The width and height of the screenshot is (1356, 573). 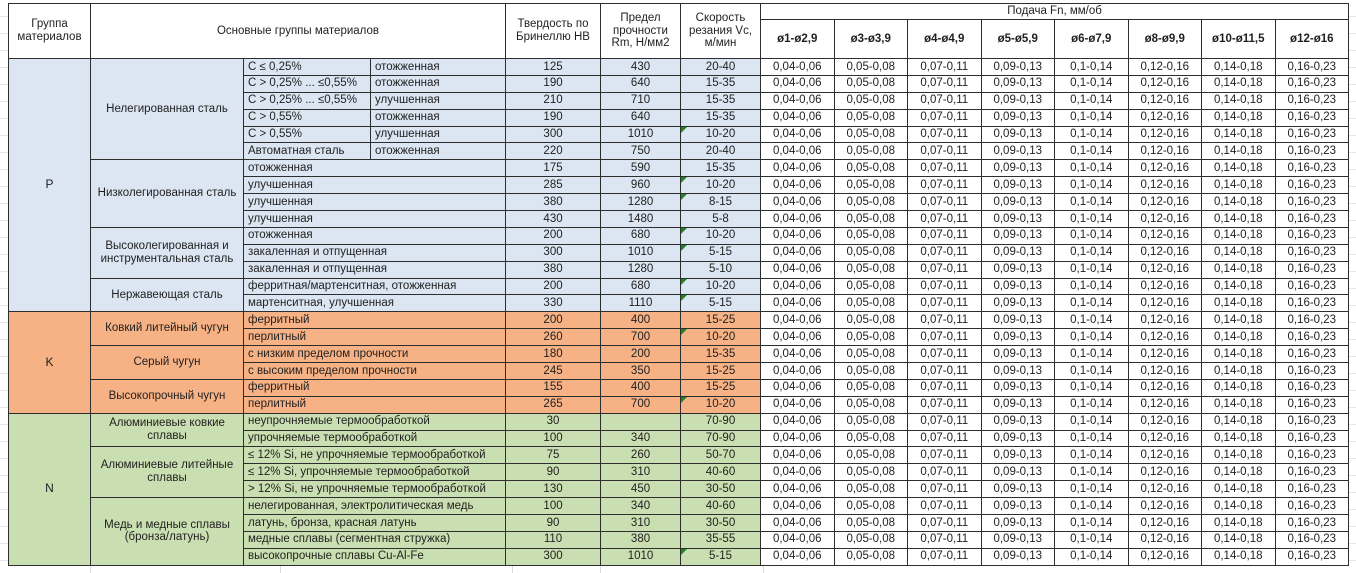 What do you see at coordinates (298, 31) in the screenshot?
I see `col-header-main-groups: Основные группы материалов` at bounding box center [298, 31].